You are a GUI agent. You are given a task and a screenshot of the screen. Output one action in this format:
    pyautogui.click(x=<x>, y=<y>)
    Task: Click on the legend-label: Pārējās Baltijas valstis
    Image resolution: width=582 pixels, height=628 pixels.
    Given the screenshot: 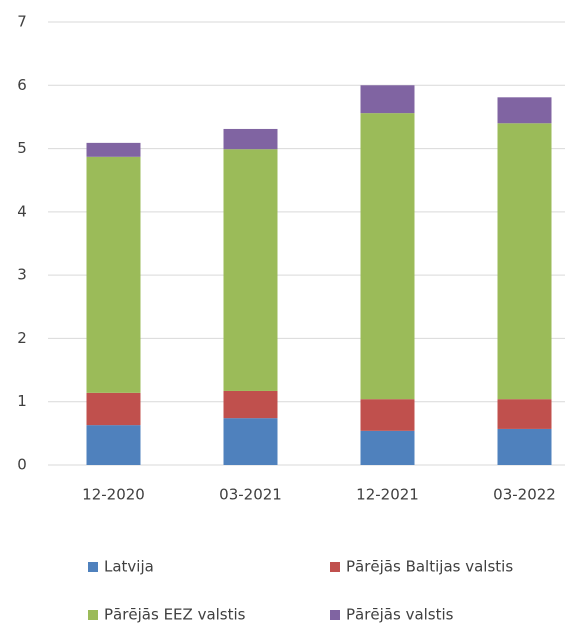 What is the action you would take?
    pyautogui.click(x=429, y=567)
    